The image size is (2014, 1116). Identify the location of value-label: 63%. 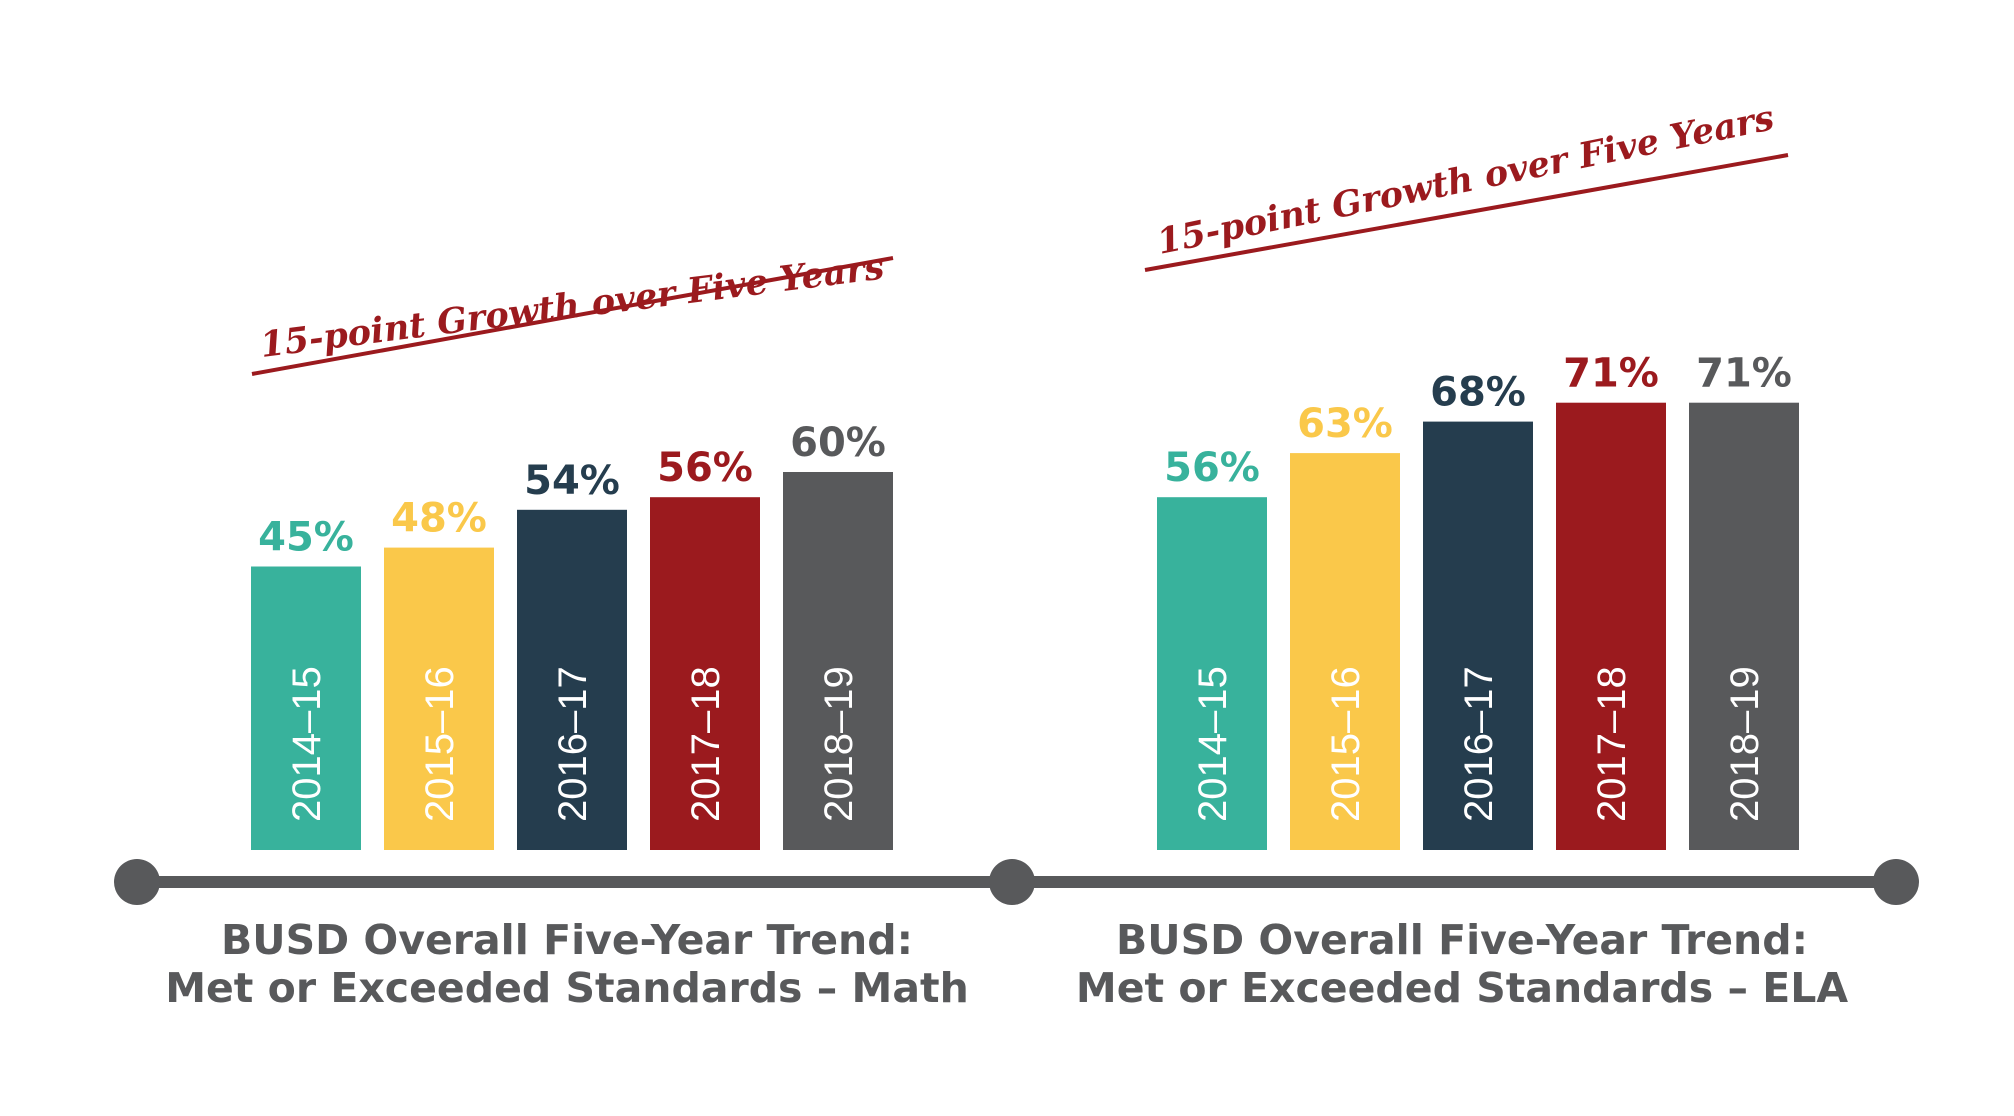
(1345, 424).